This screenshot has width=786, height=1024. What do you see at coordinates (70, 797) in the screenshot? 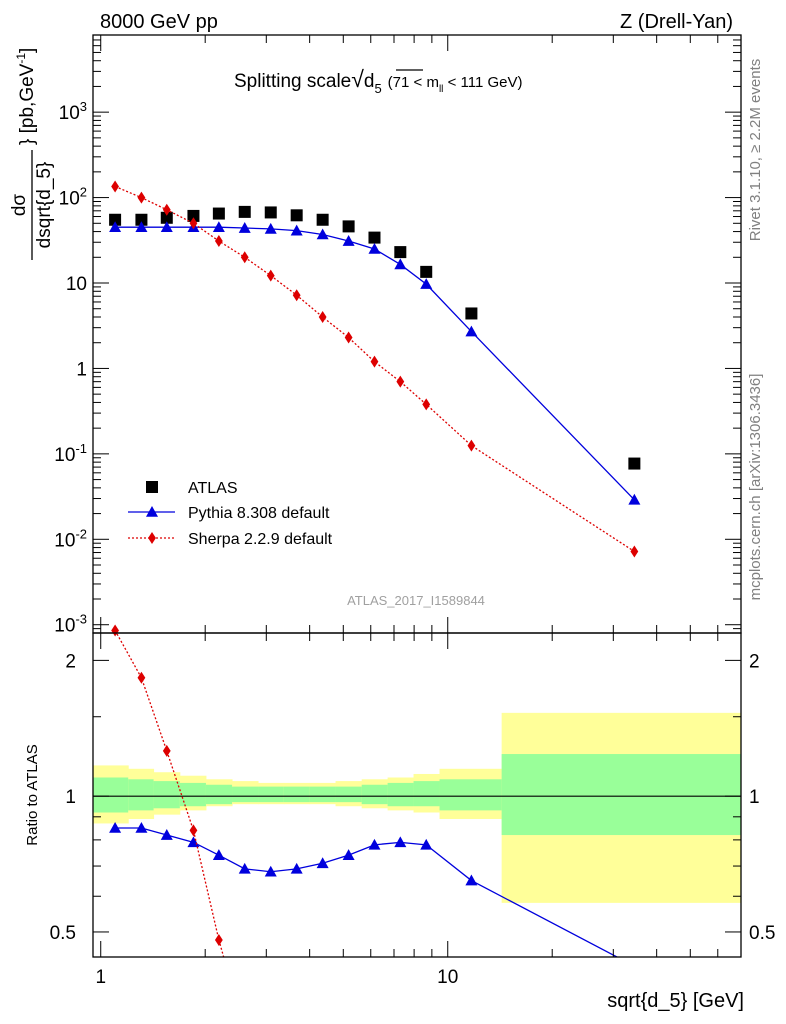
I see `ratio-ytick-label-l: 1` at bounding box center [70, 797].